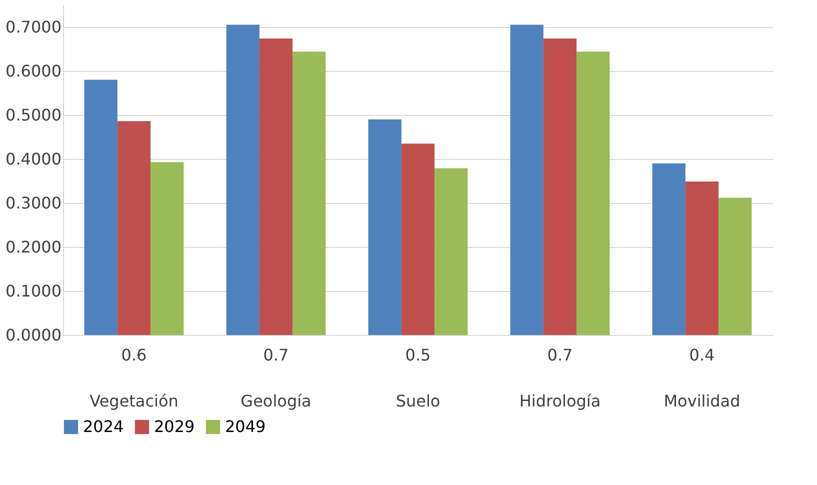 The height and width of the screenshot is (485, 817). What do you see at coordinates (34, 159) in the screenshot?
I see `y-tick-label: 0.4000` at bounding box center [34, 159].